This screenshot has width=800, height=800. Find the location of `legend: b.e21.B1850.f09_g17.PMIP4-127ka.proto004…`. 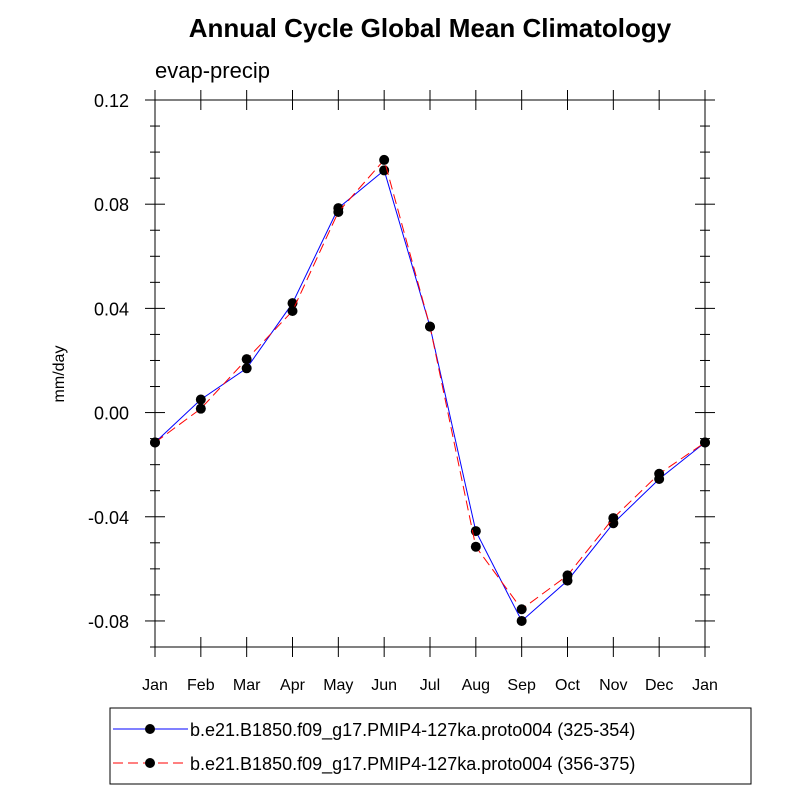

legend: b.e21.B1850.f09_g17.PMIP4-127ka.proto004… is located at coordinates (430, 746).